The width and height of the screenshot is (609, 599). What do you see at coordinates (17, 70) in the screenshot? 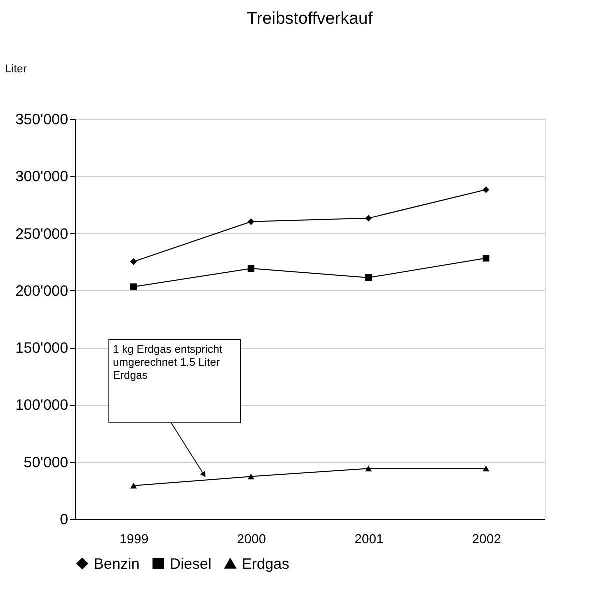
I see `y-axis-title: Liter` at bounding box center [17, 70].